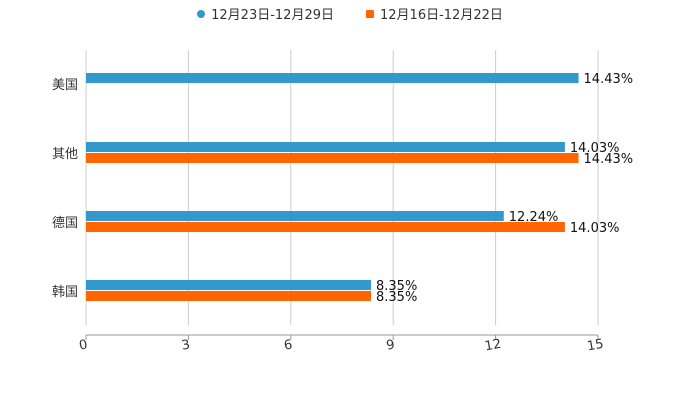 The height and width of the screenshot is (400, 700). Describe the element at coordinates (272, 15) in the screenshot. I see `legend-label: 12月23日-12月29日` at that location.